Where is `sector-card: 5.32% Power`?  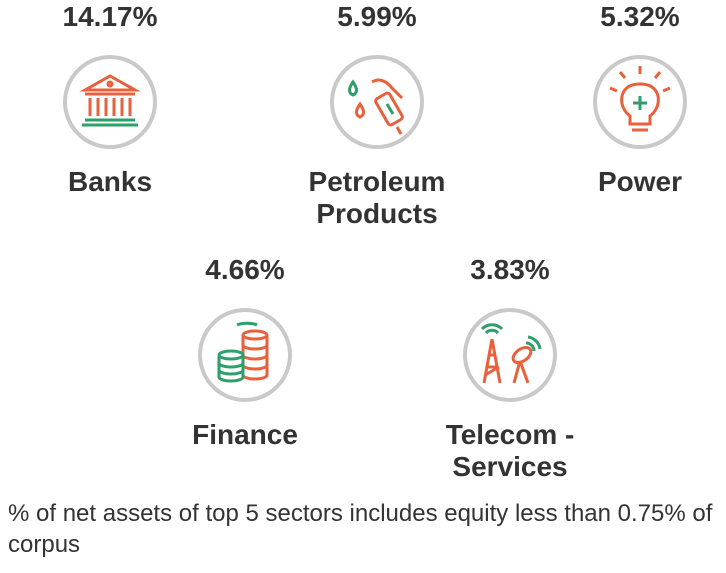
sector-card: 5.32% Power is located at coordinates (633, 99).